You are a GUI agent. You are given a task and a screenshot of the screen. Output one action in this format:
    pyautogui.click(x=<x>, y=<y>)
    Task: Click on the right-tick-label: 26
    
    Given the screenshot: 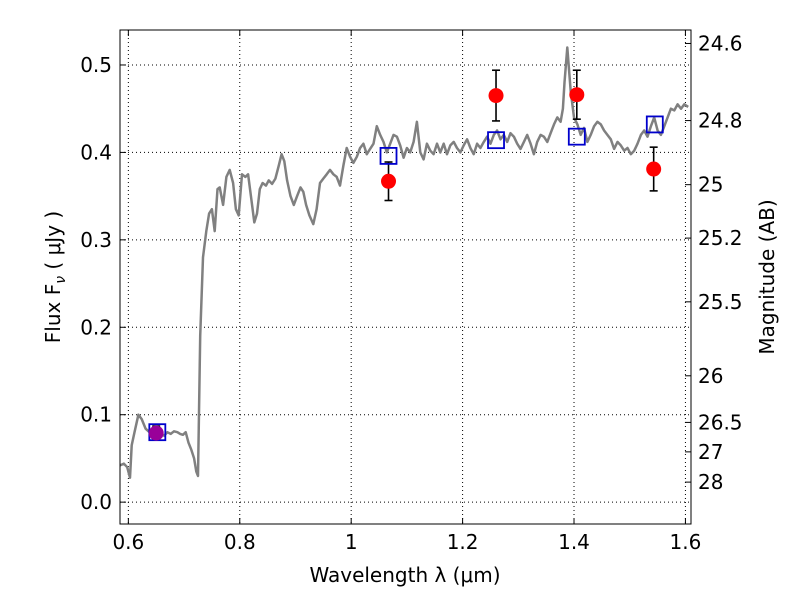 What is the action you would take?
    pyautogui.click(x=710, y=376)
    